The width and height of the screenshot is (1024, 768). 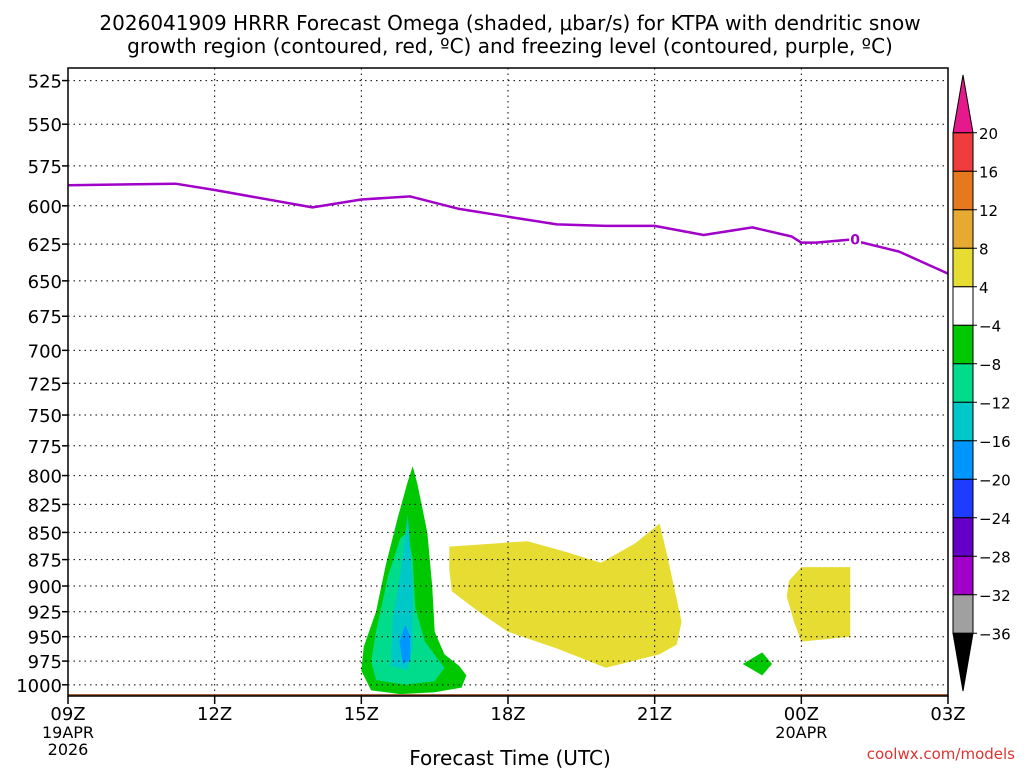 I want to click on legend-label: 20, so click(x=988, y=134).